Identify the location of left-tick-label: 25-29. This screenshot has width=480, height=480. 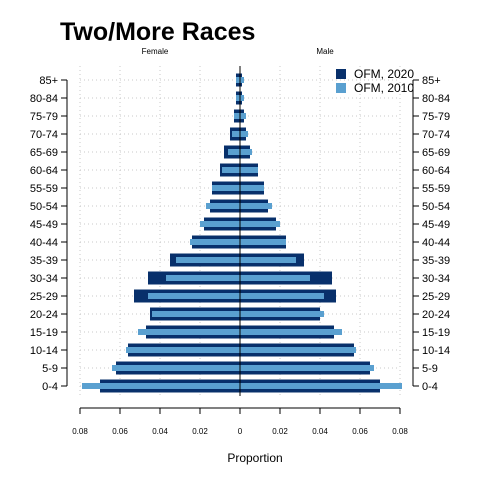
(44, 297).